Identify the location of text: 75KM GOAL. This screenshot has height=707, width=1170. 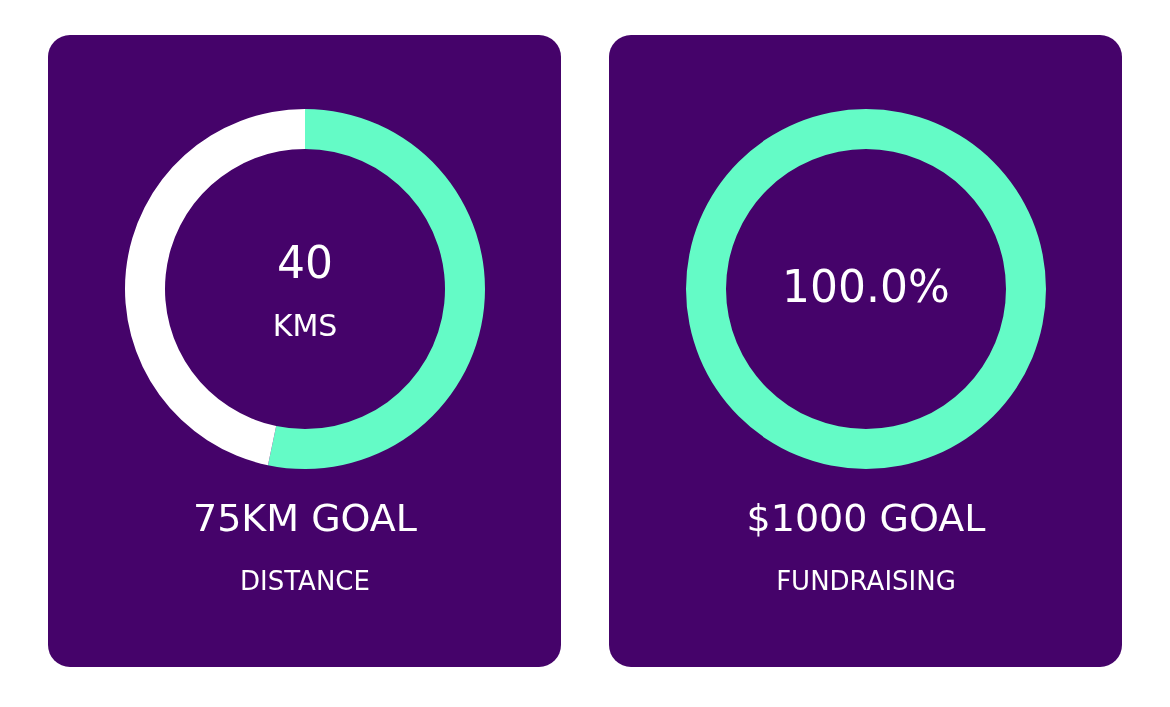
(305, 518).